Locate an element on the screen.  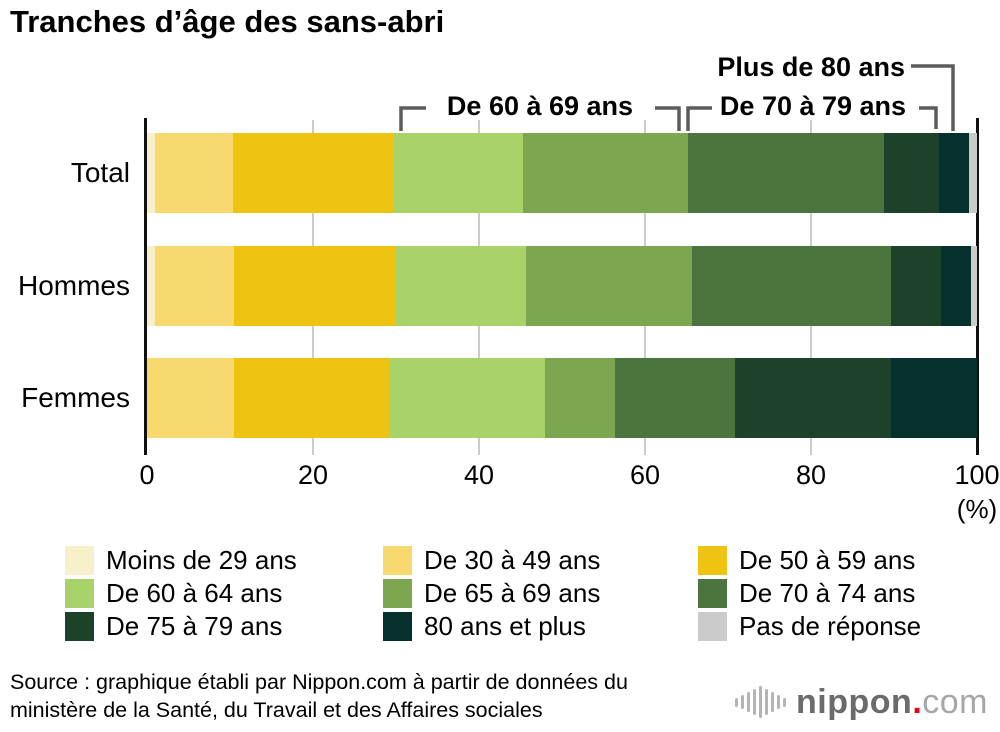
x-axis-tick-label: 40 is located at coordinates (479, 475).